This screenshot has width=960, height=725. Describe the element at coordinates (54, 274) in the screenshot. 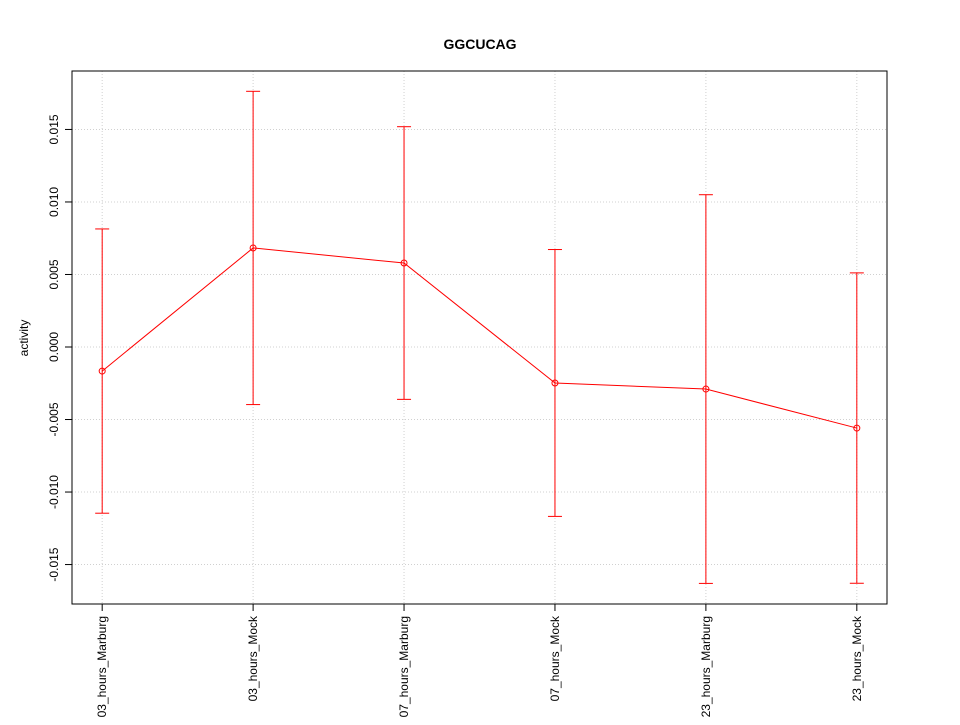

I see `y-tick-label: 0.005` at that location.